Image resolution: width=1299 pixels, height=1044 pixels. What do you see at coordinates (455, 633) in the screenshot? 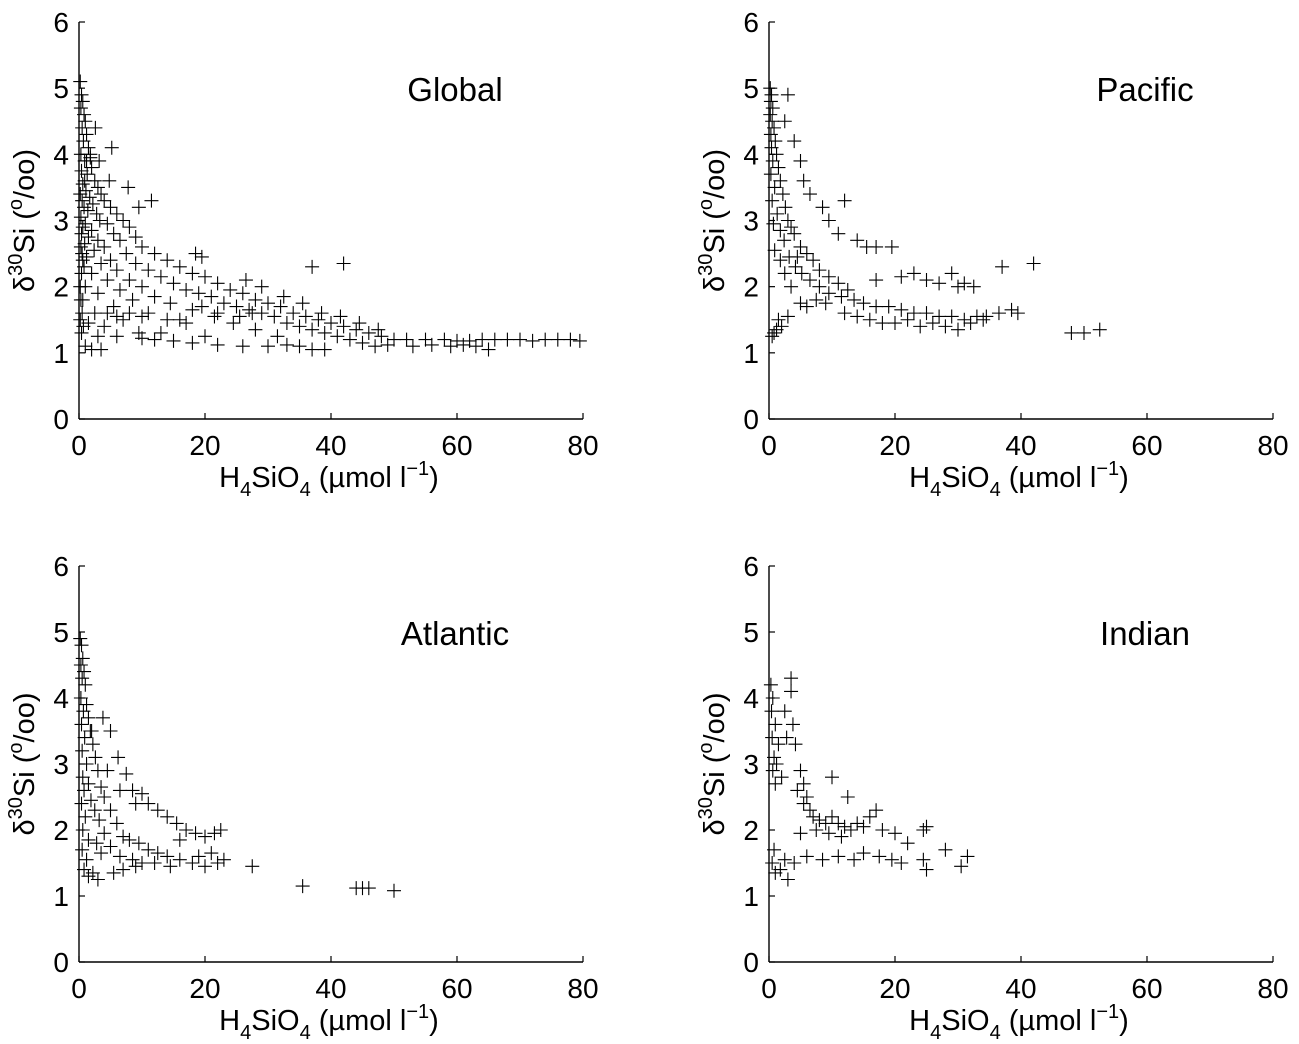
I see `panel-title: Atlantic` at bounding box center [455, 633].